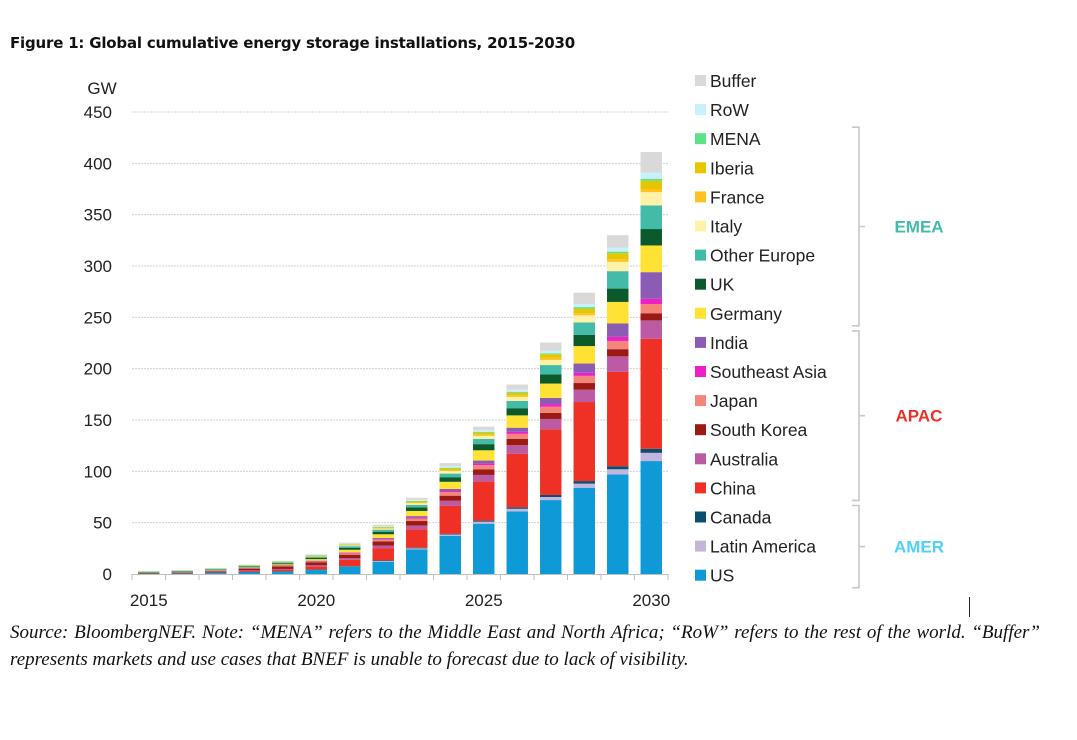  I want to click on bar-stack-2016, so click(182, 571).